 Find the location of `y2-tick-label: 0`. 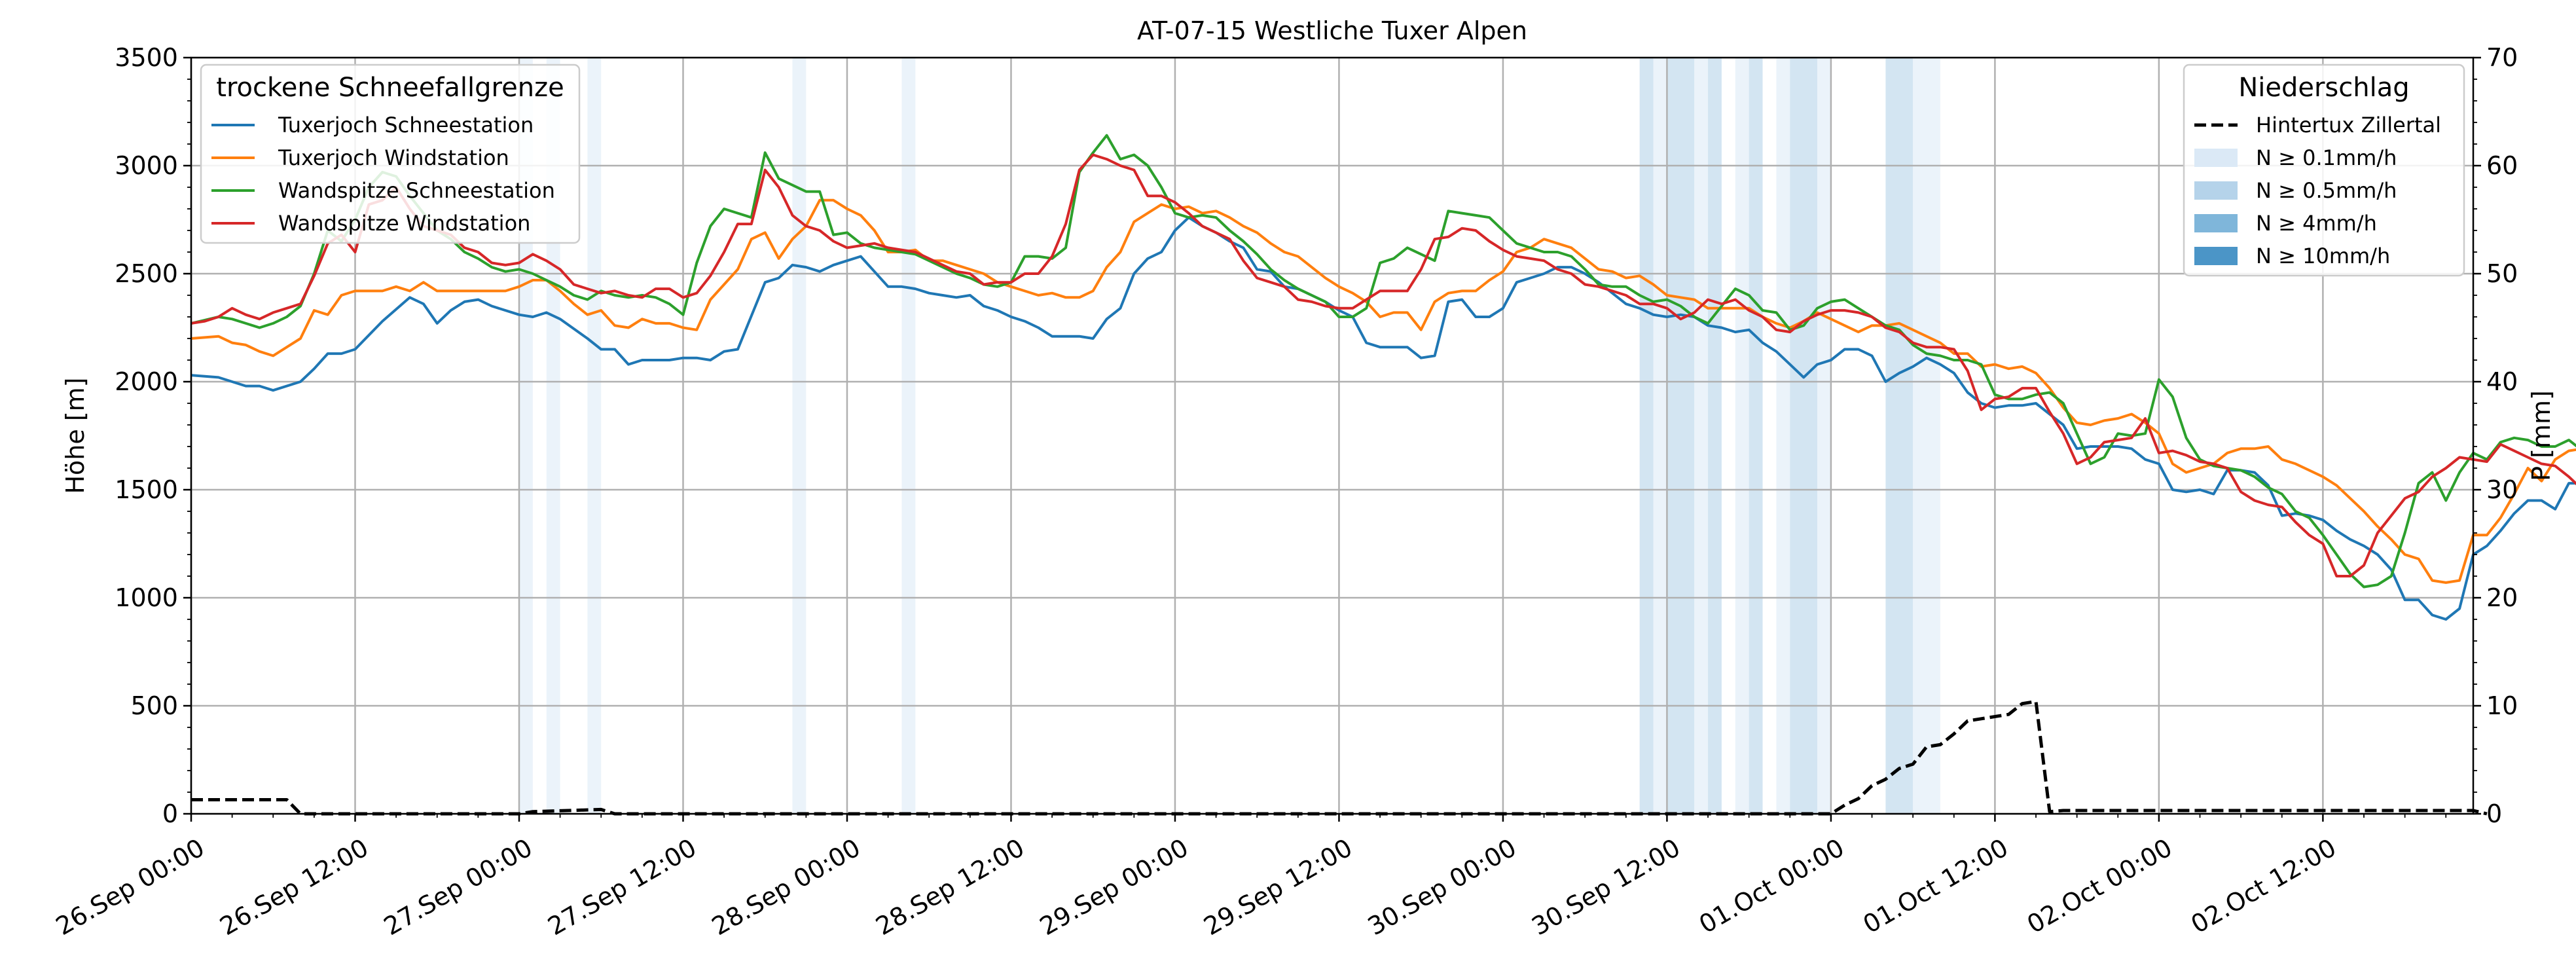

y2-tick-label: 0 is located at coordinates (2494, 813).